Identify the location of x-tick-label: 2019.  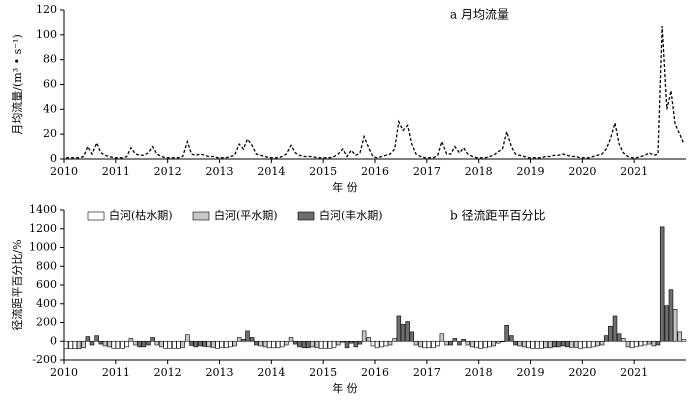
(531, 372).